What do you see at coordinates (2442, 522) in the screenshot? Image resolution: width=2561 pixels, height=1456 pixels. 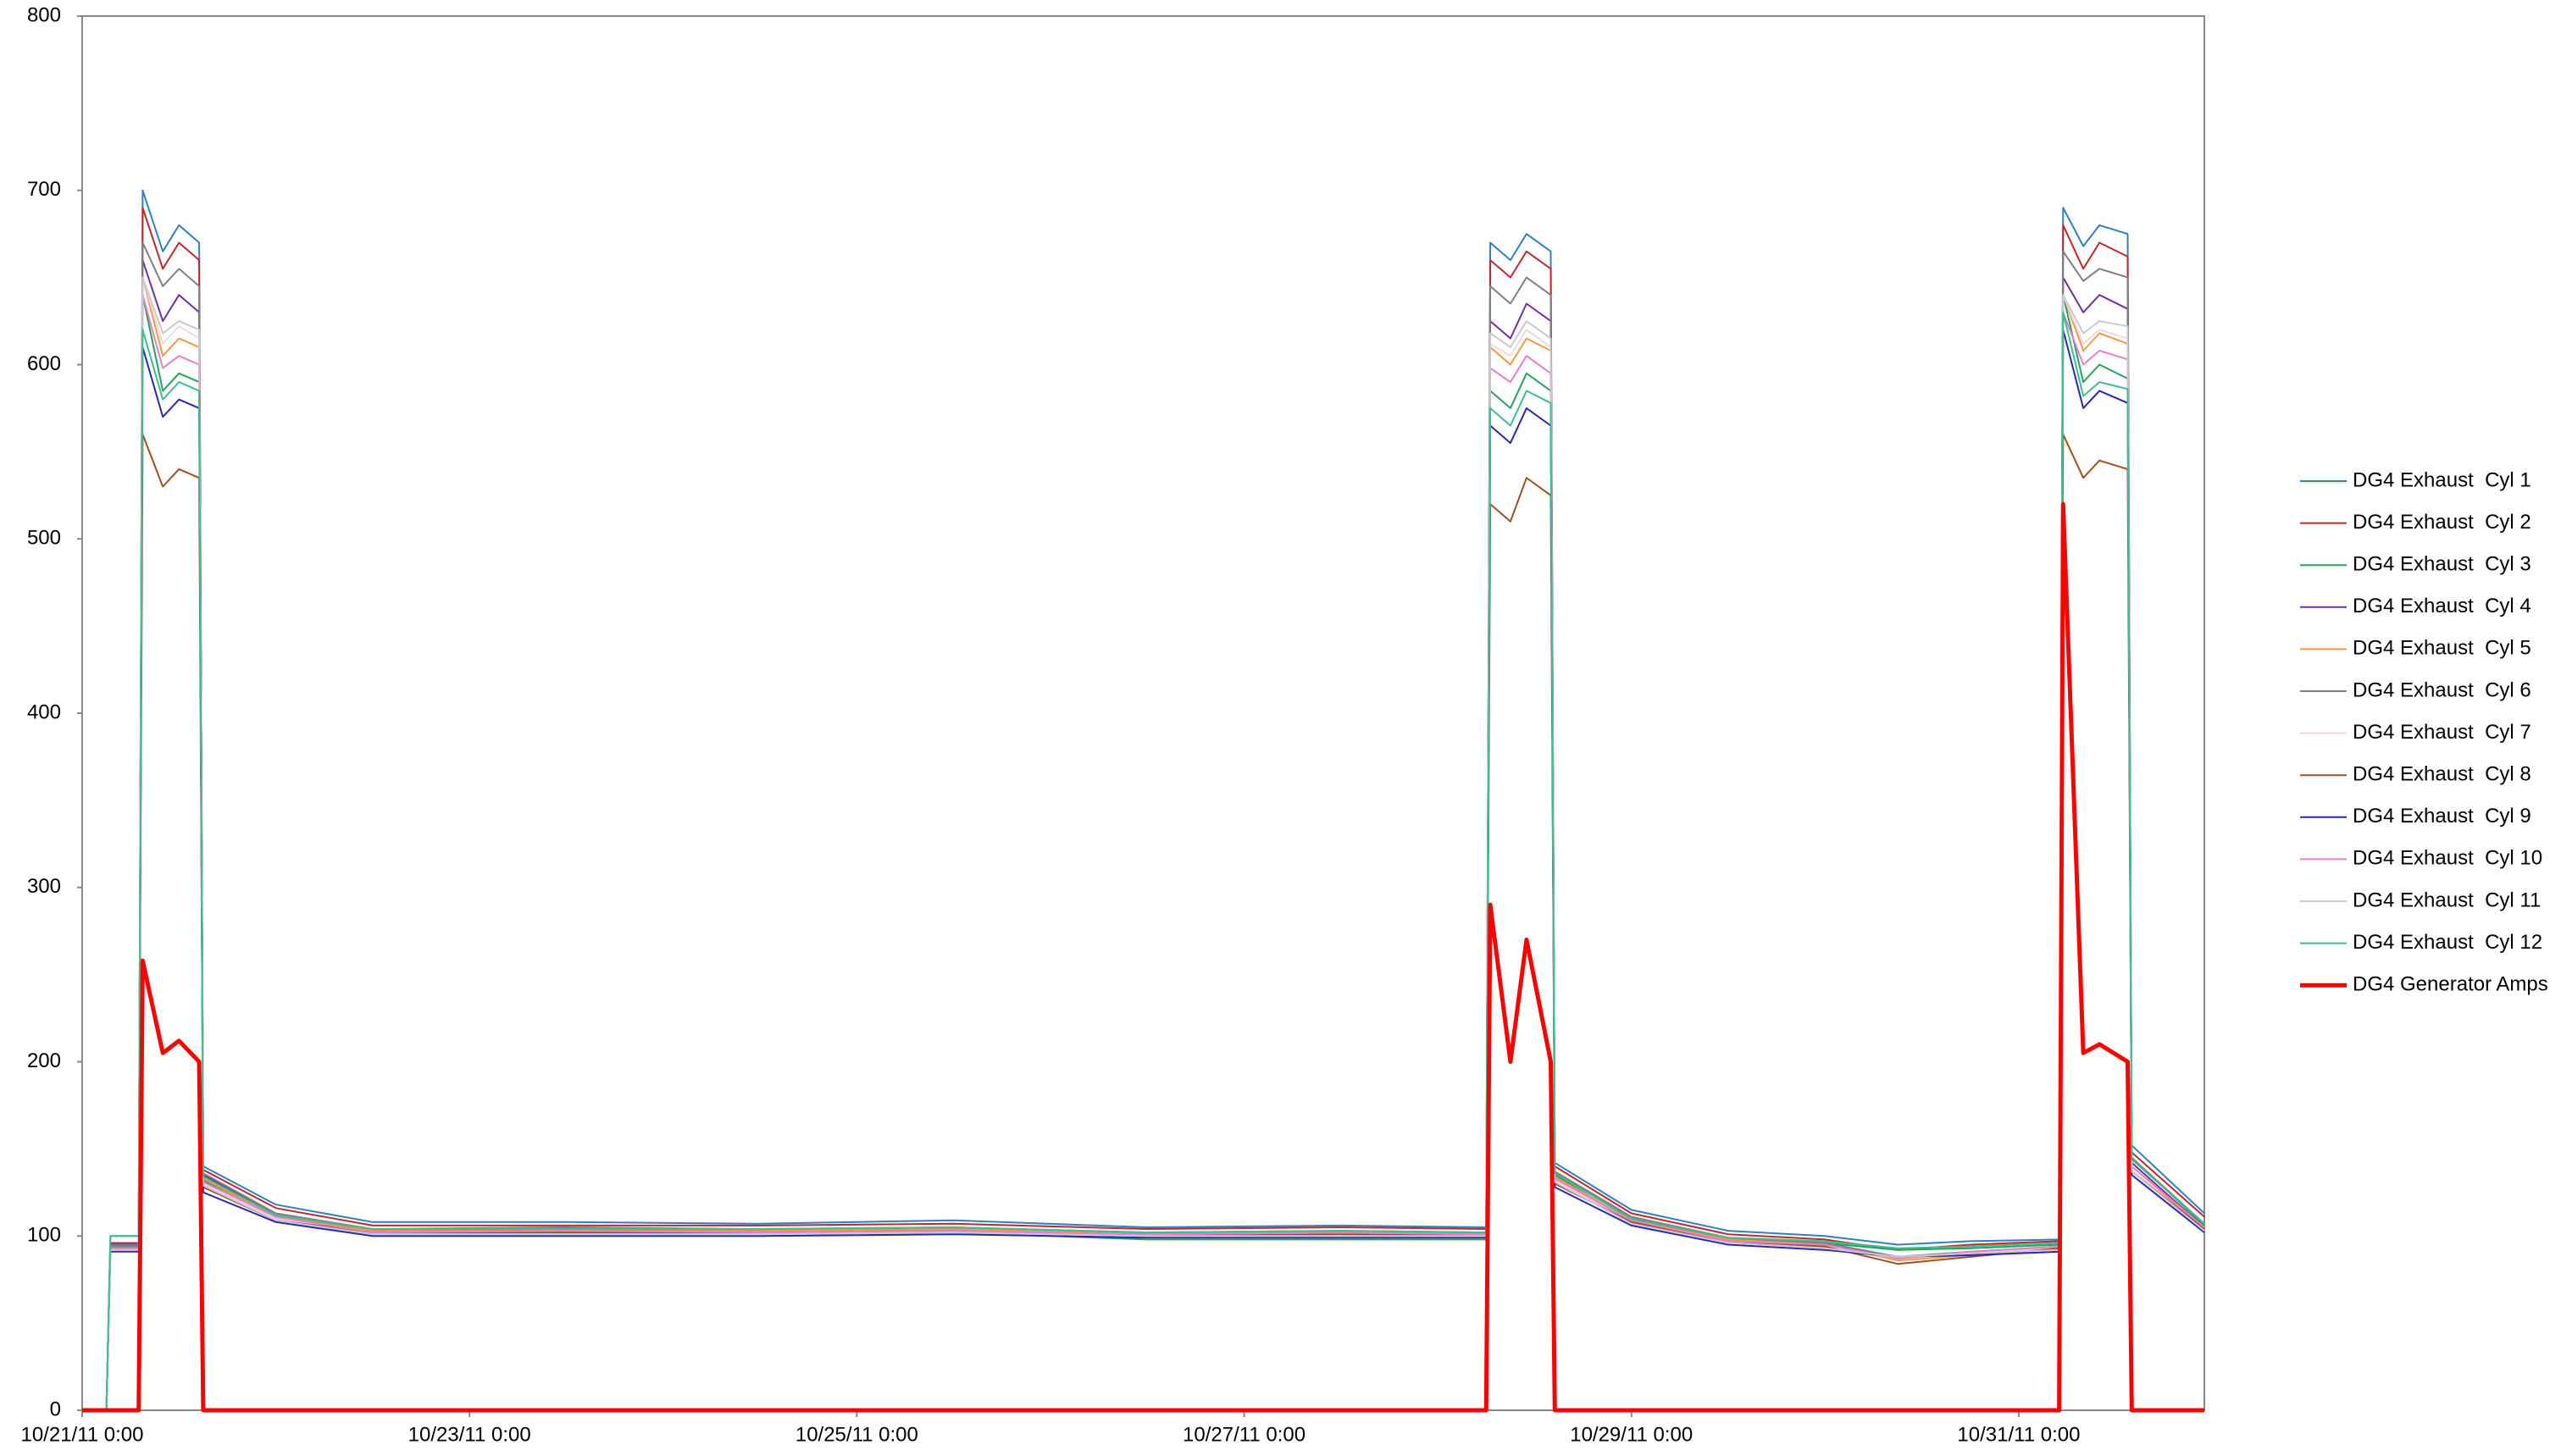 I see `legend-label: DG4 Exhaust Cyl 2` at bounding box center [2442, 522].